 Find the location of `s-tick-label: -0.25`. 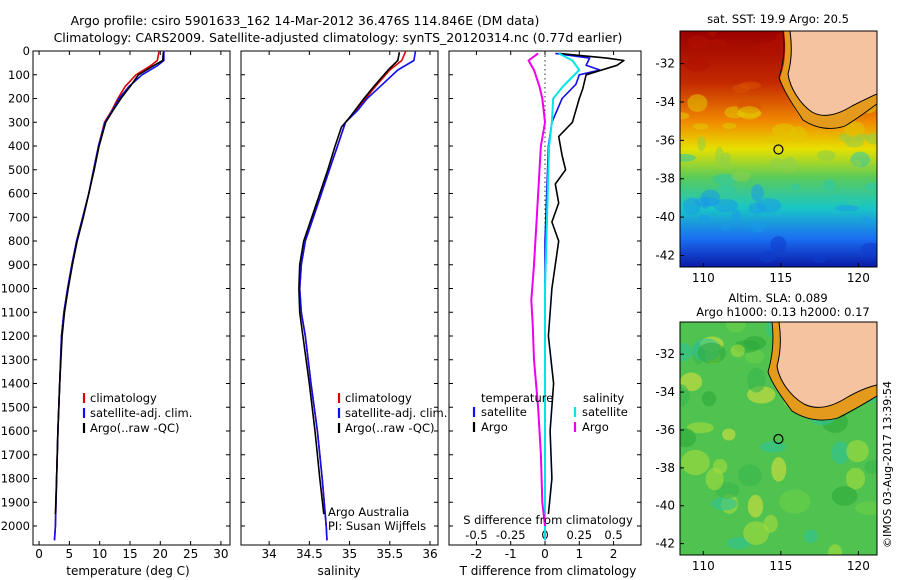

s-tick-label: -0.25 is located at coordinates (511, 535).